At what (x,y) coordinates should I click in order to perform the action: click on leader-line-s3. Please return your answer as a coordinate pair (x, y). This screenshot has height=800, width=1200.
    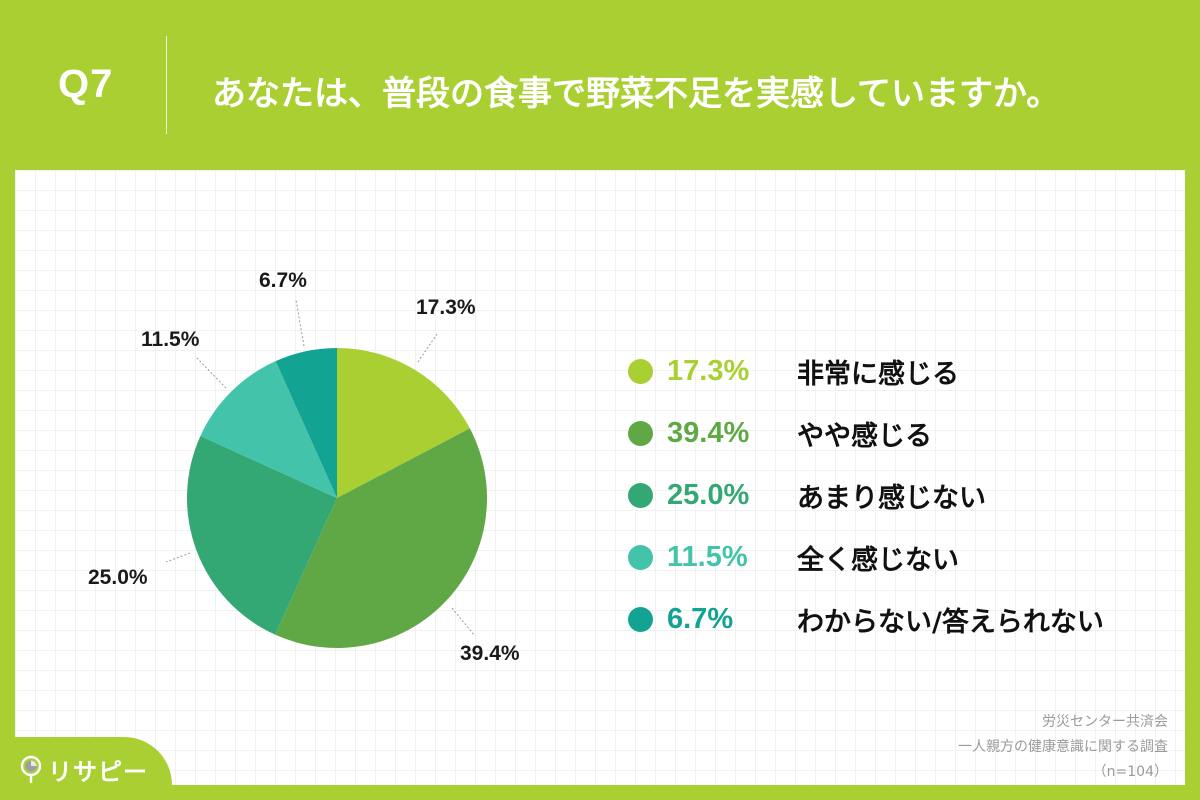
    Looking at the image, I should click on (211, 372).